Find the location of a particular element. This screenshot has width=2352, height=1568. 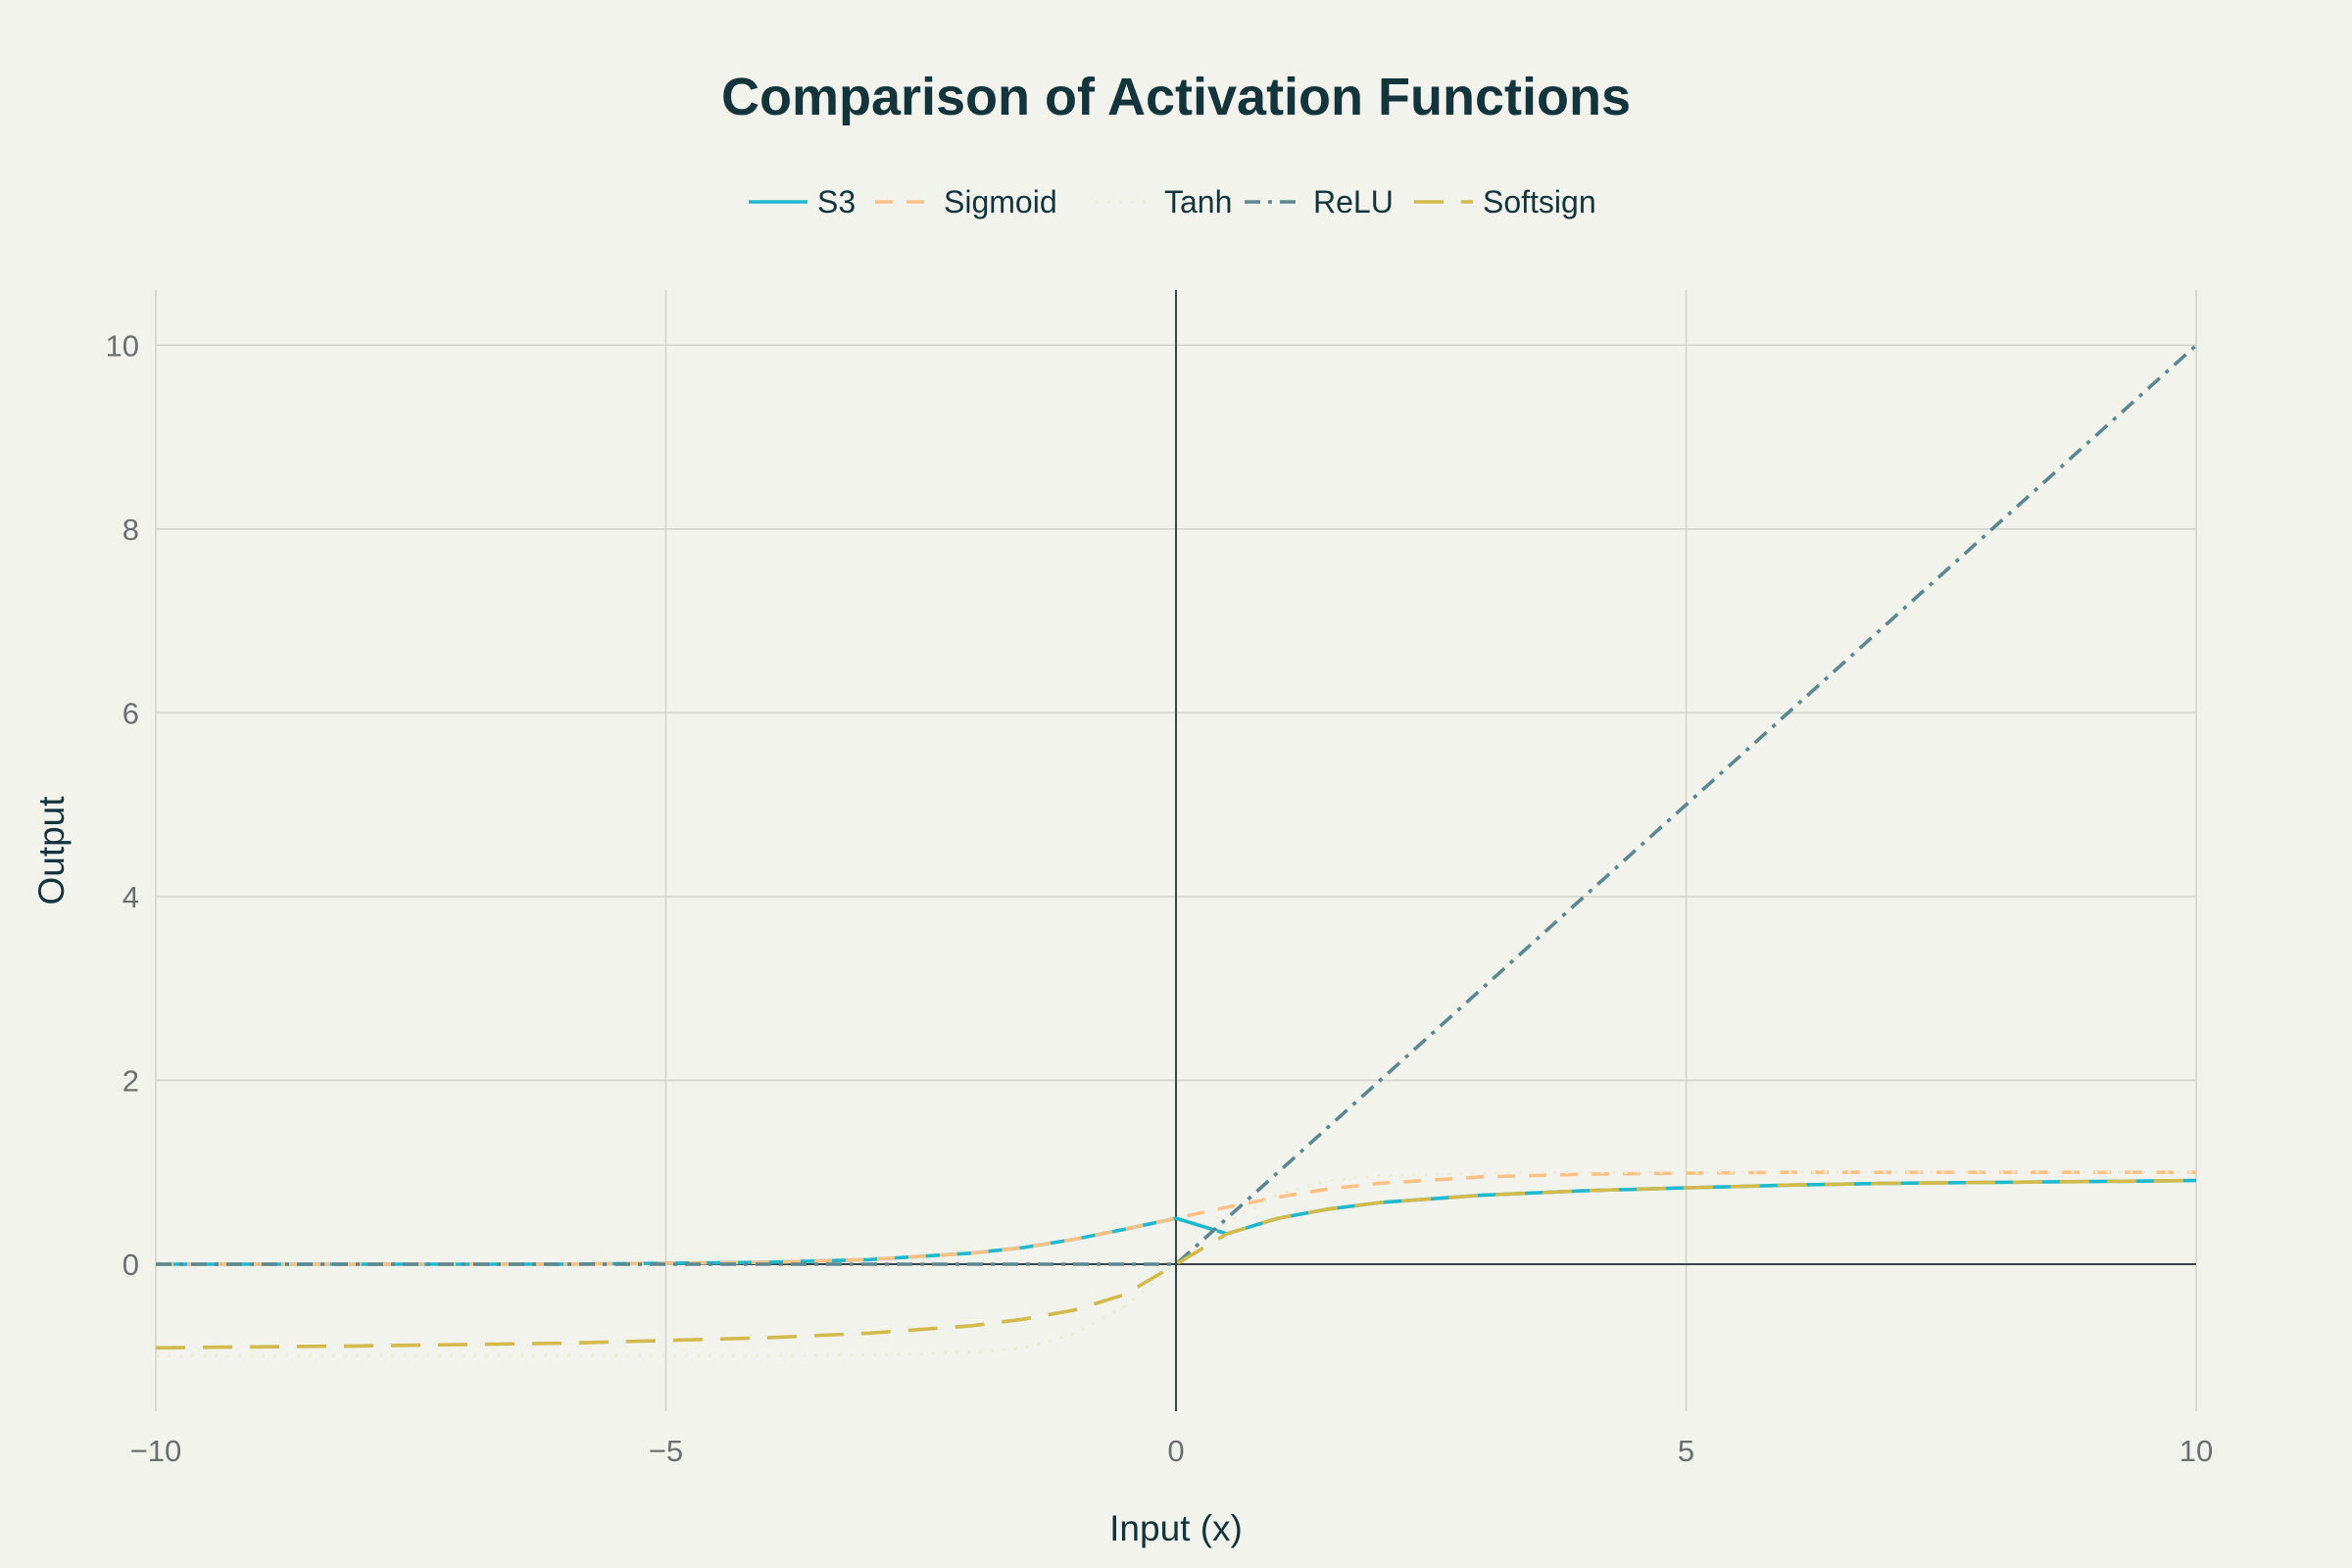

series-line-softsign is located at coordinates (1176, 1264).